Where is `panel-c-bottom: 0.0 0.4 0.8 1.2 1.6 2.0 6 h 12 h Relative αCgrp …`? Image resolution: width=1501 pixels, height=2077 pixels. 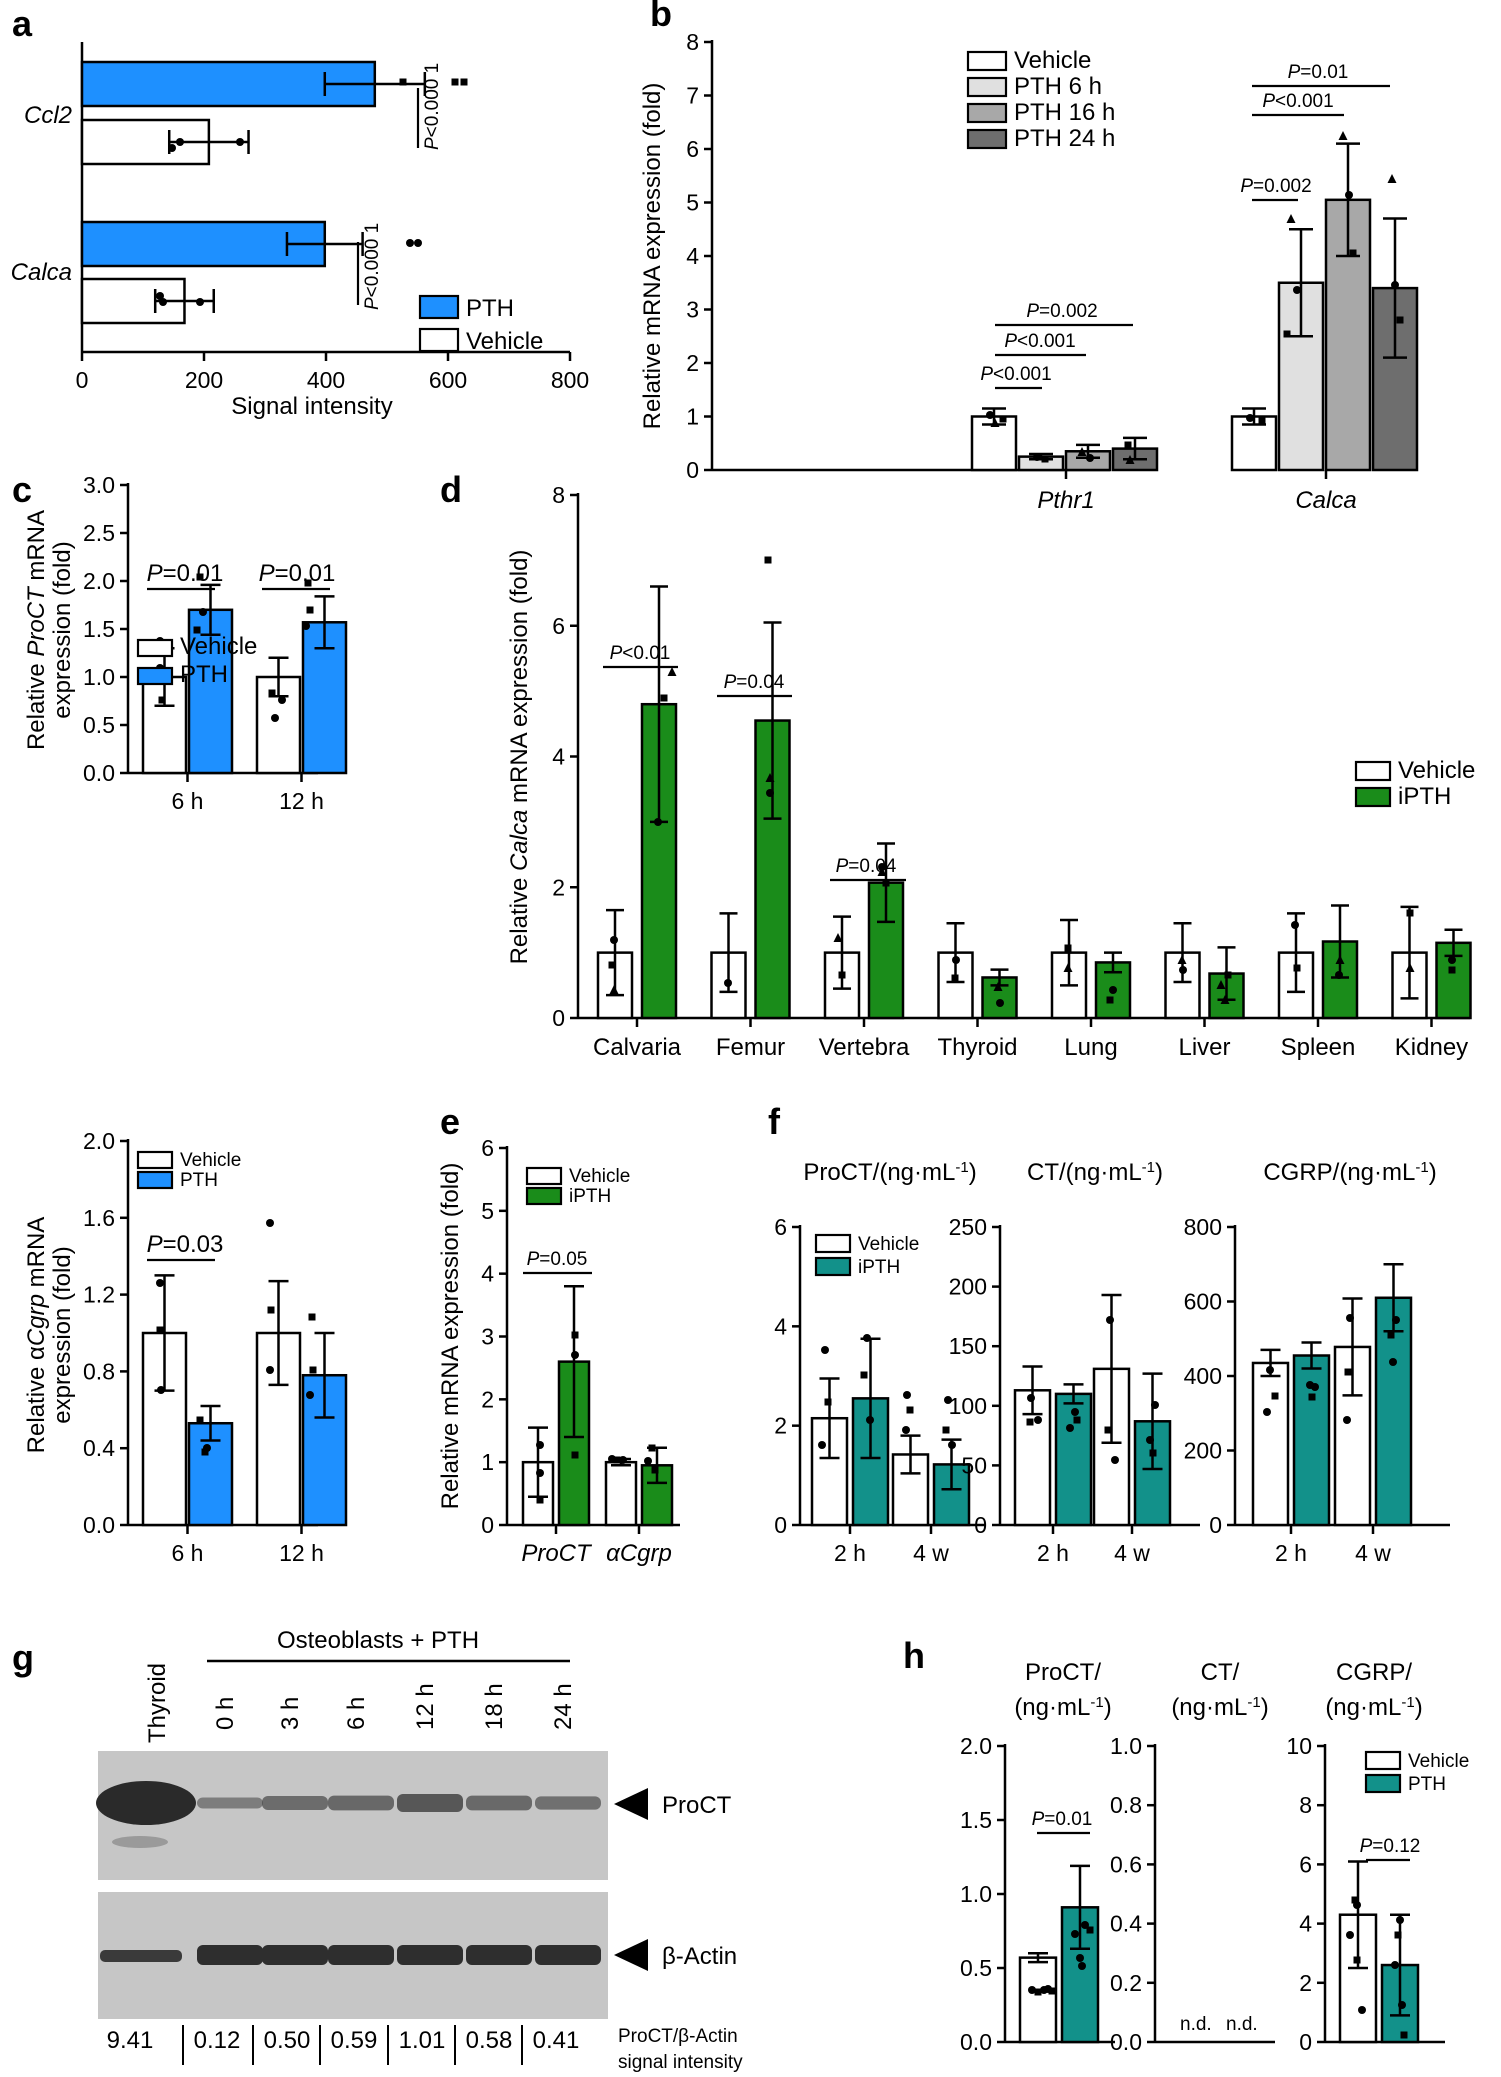 panel-c-bottom: 0.0 0.4 0.8 1.2 1.6 2.0 6 h 12 h Relative αCgrp … is located at coordinates (185, 1347).